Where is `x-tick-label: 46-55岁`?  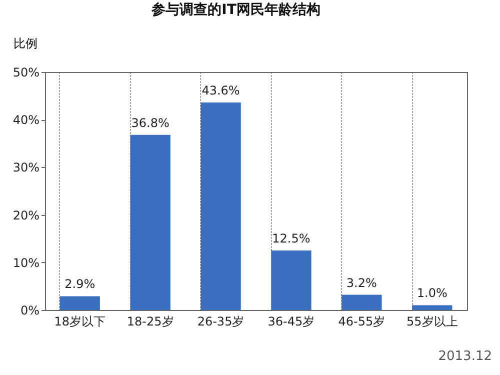
x-tick-label: 46-55岁 is located at coordinates (362, 321).